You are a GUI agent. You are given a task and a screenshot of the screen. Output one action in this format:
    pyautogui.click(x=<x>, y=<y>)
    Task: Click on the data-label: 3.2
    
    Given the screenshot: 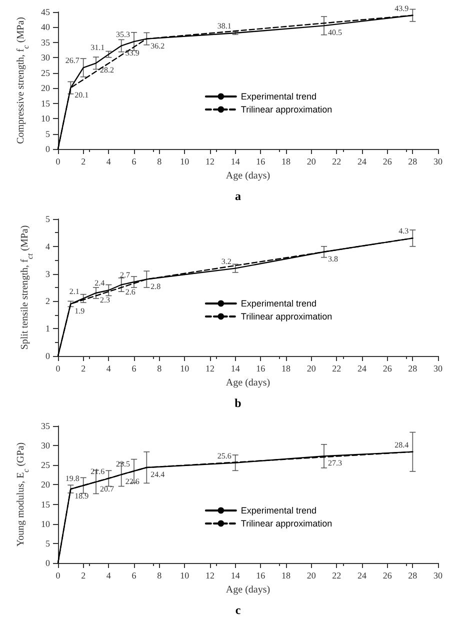 What is the action you would take?
    pyautogui.click(x=226, y=261)
    